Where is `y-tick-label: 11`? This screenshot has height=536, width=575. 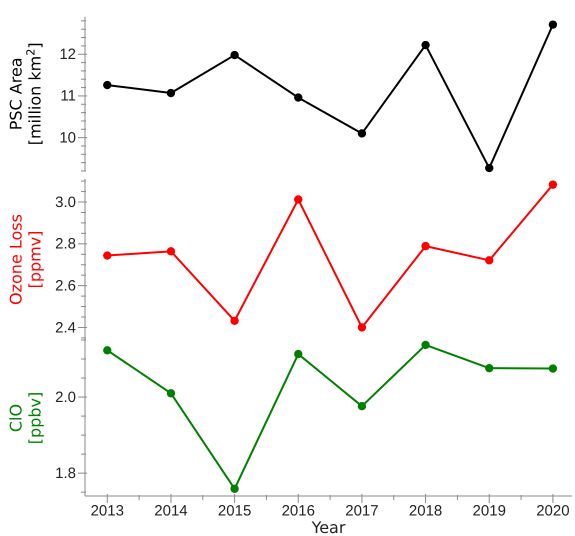
y-tick-label: 11 is located at coordinates (68, 96).